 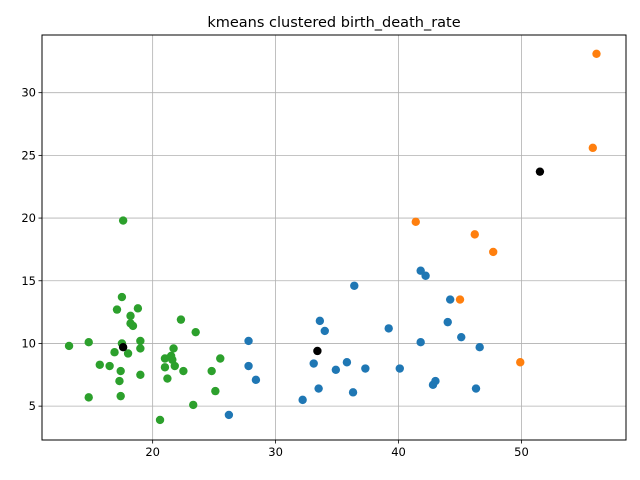 What do you see at coordinates (333, 23) in the screenshot?
I see `chart-title: kmeans clustered birth_death_rate` at bounding box center [333, 23].